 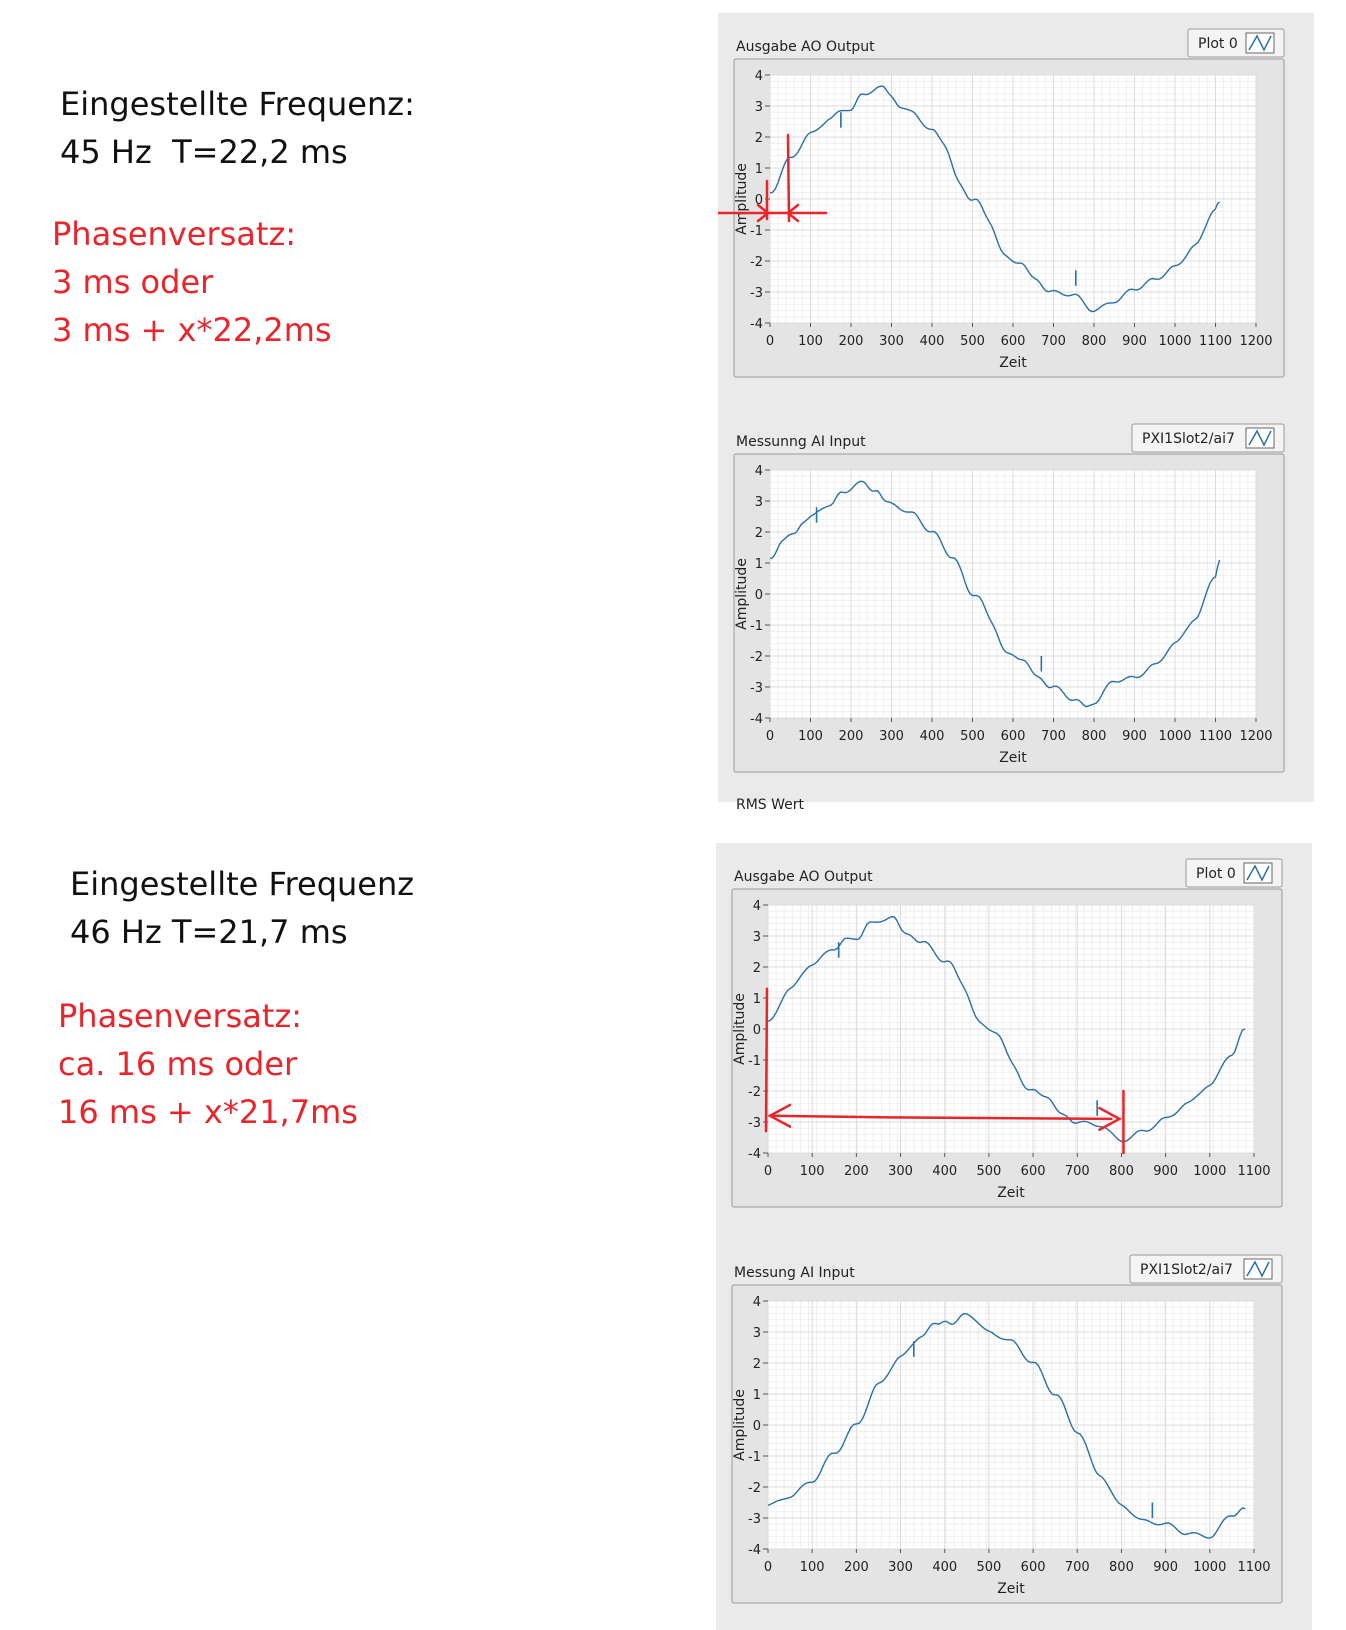 I want to click on frequency-note-1: Eingestellte Frequenz: 45 Hz T=22,2 ms, so click(x=237, y=128).